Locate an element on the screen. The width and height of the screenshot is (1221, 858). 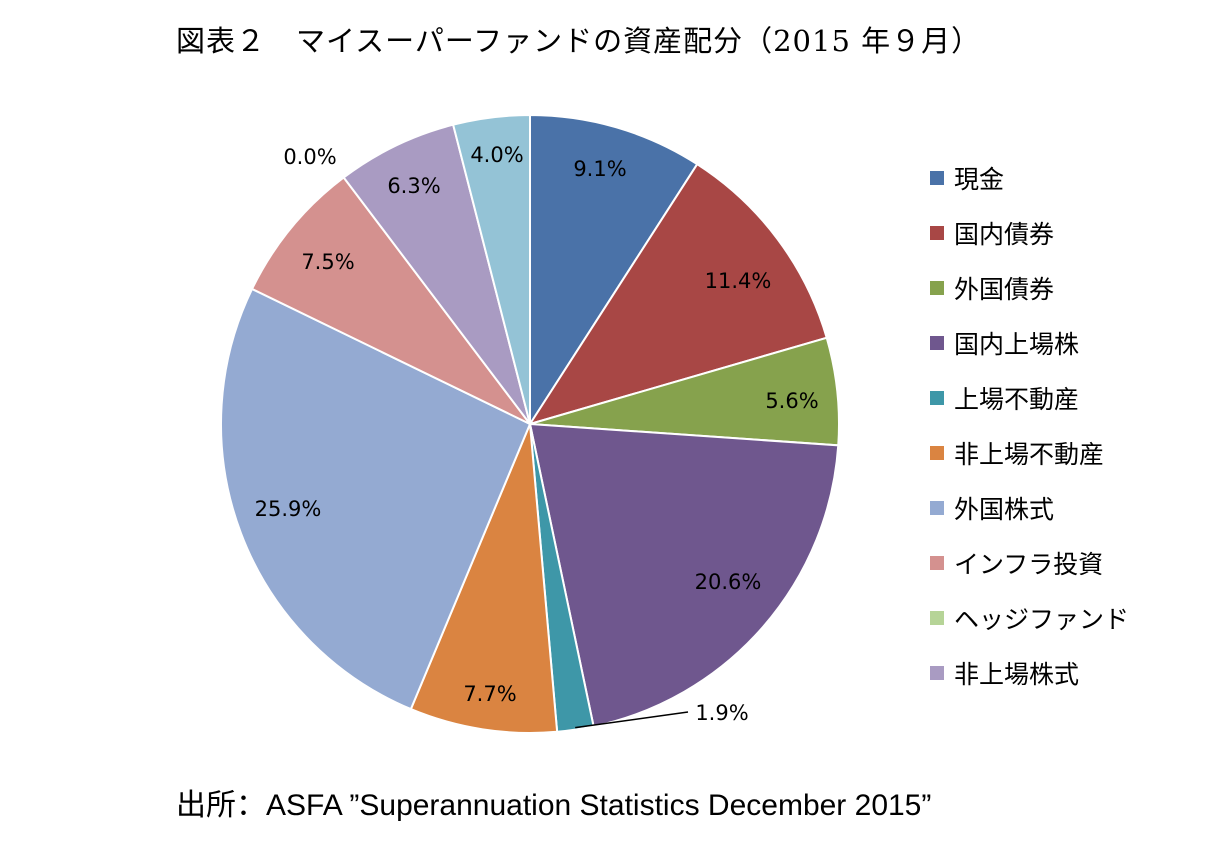
data-label: 25.9% is located at coordinates (288, 509).